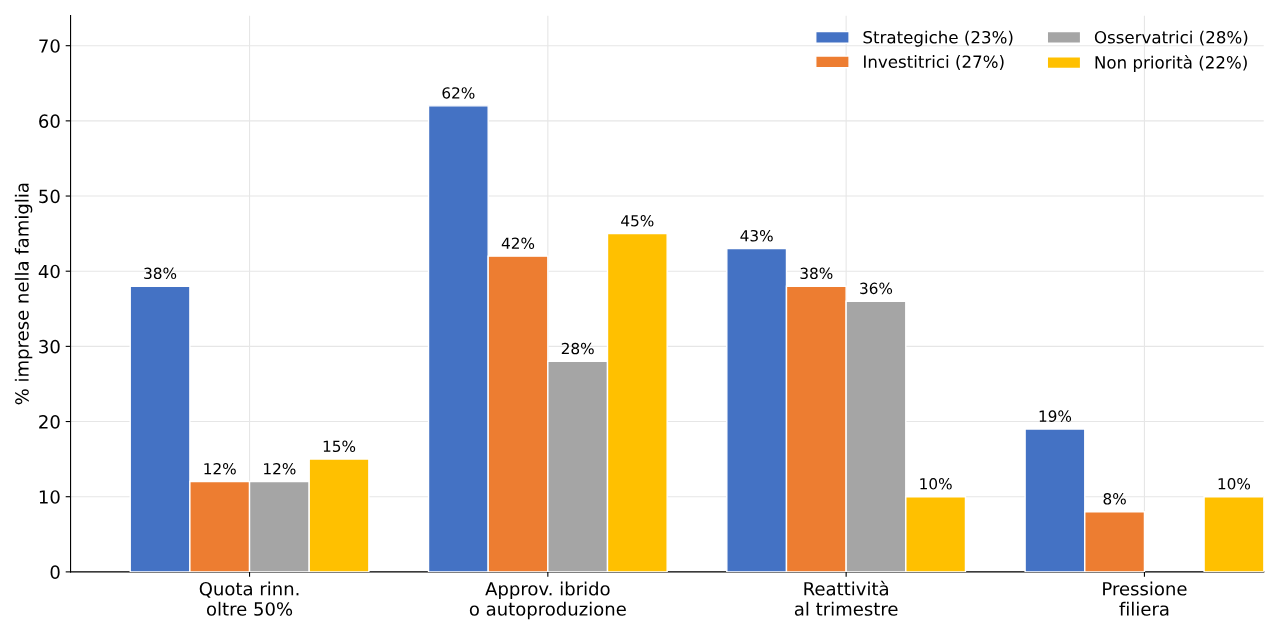 This screenshot has height=625, width=1283. What do you see at coordinates (249, 598) in the screenshot?
I see `x-tick-label: Quota rinn. oltre 50%` at bounding box center [249, 598].